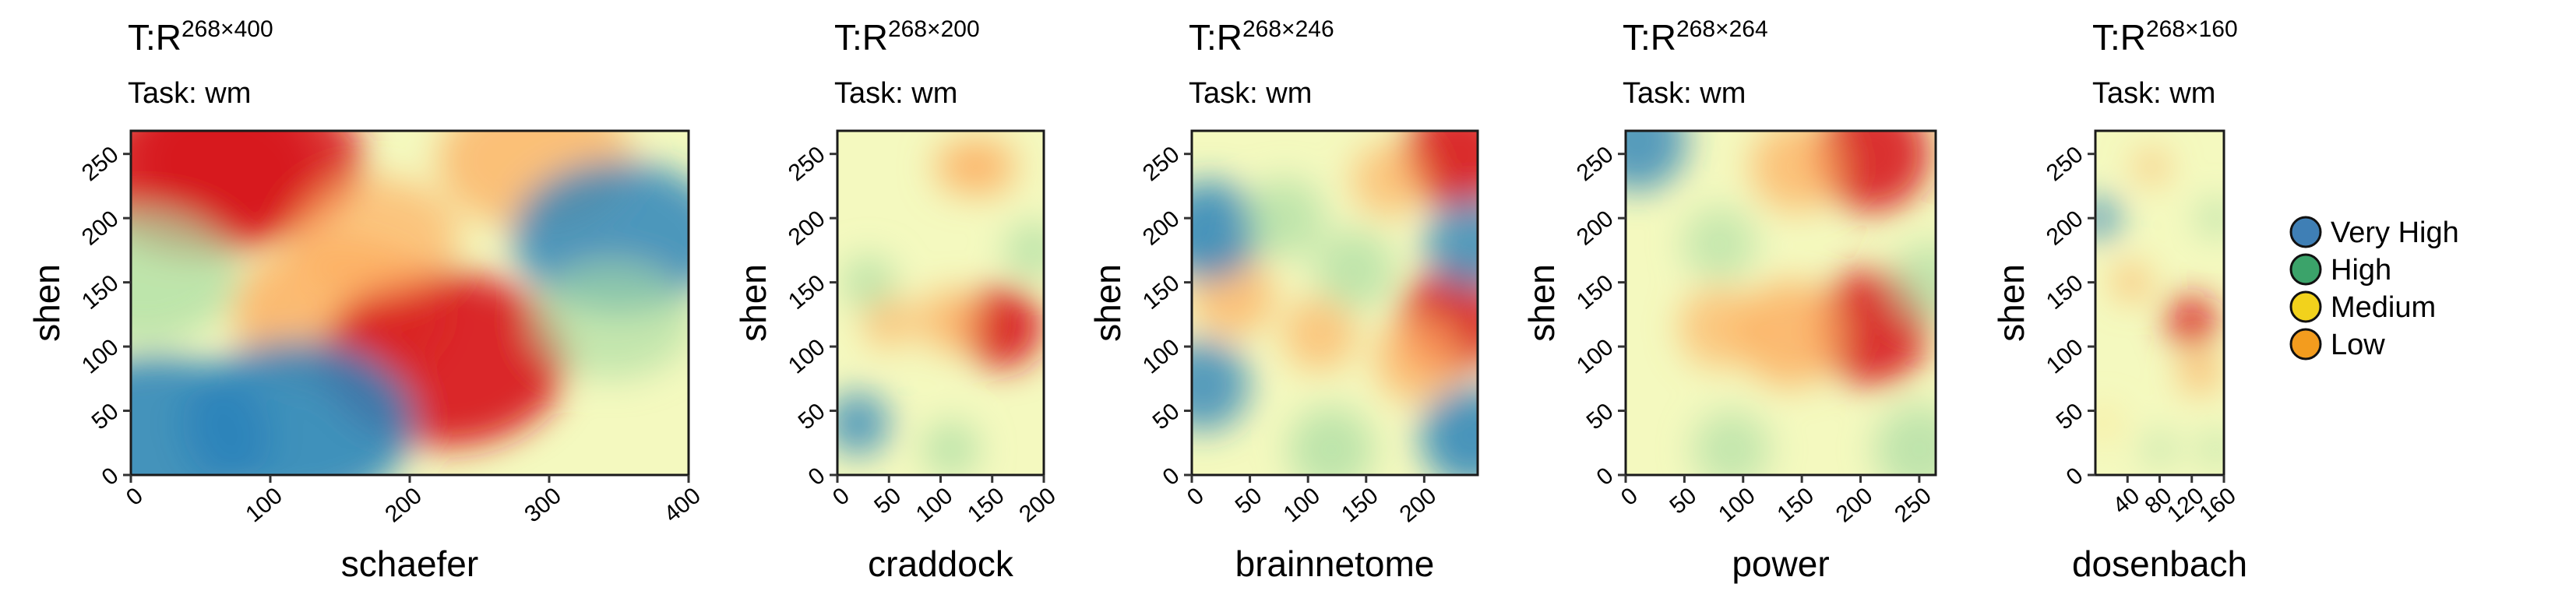 The width and height of the screenshot is (2576, 598). Describe the element at coordinates (1335, 564) in the screenshot. I see `x-axis-title: brainnetome` at that location.